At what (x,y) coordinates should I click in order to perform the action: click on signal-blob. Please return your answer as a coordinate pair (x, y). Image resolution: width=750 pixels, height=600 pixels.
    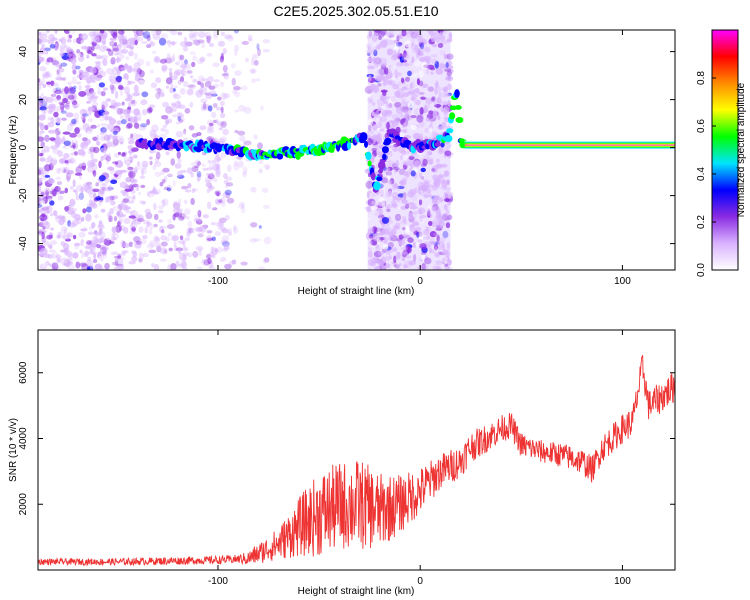
    Looking at the image, I should click on (457, 94).